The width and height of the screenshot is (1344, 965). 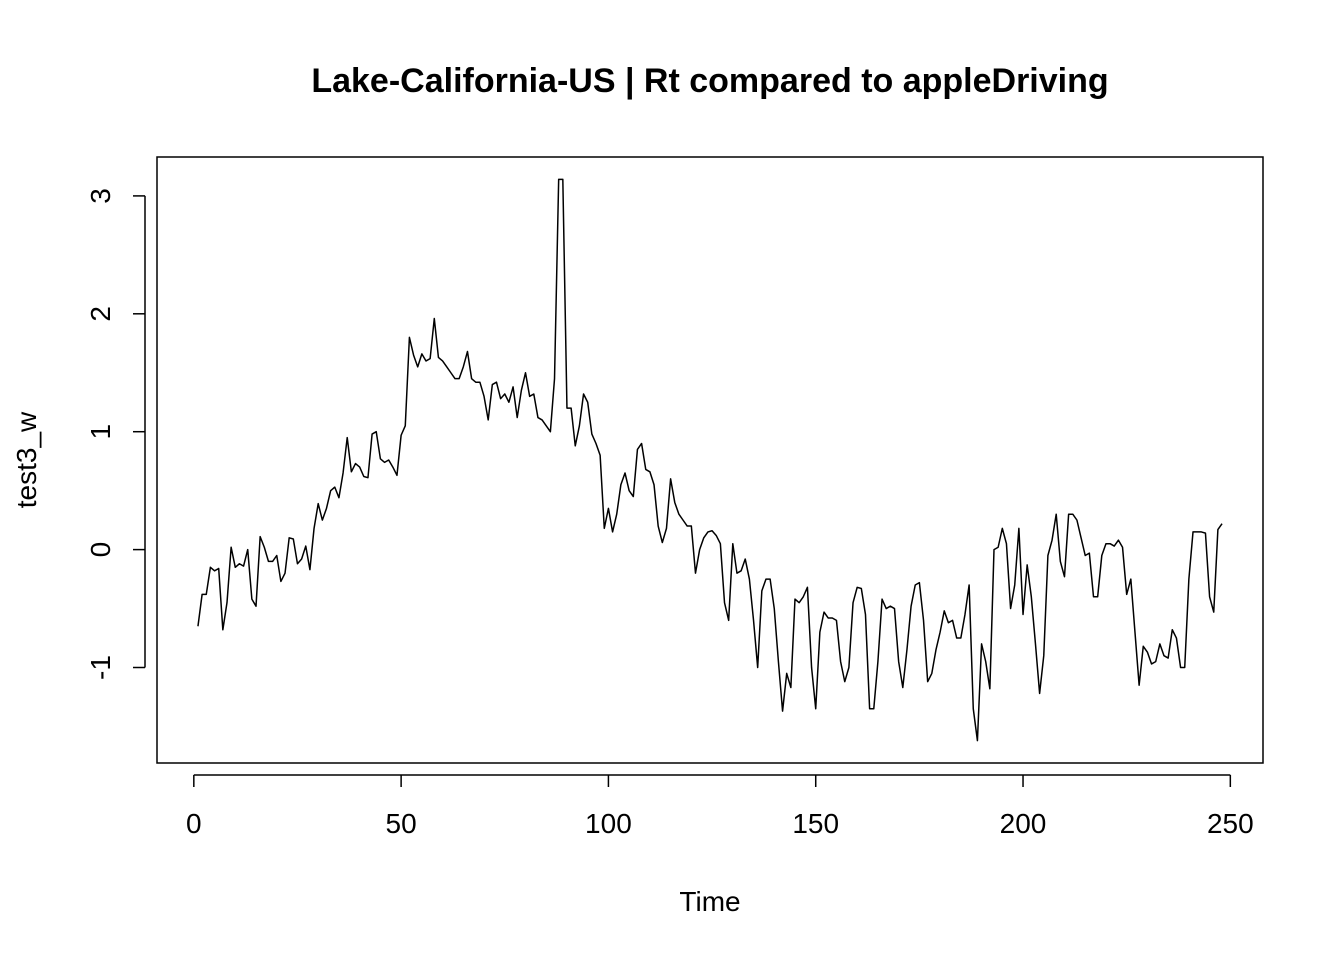 What do you see at coordinates (100, 432) in the screenshot?
I see `y-tick-label: 1` at bounding box center [100, 432].